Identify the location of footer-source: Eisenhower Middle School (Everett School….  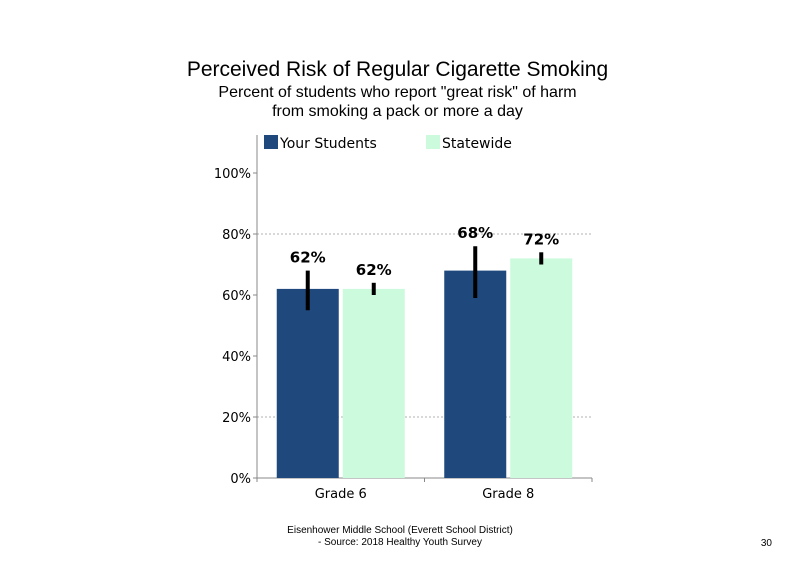
(400, 537).